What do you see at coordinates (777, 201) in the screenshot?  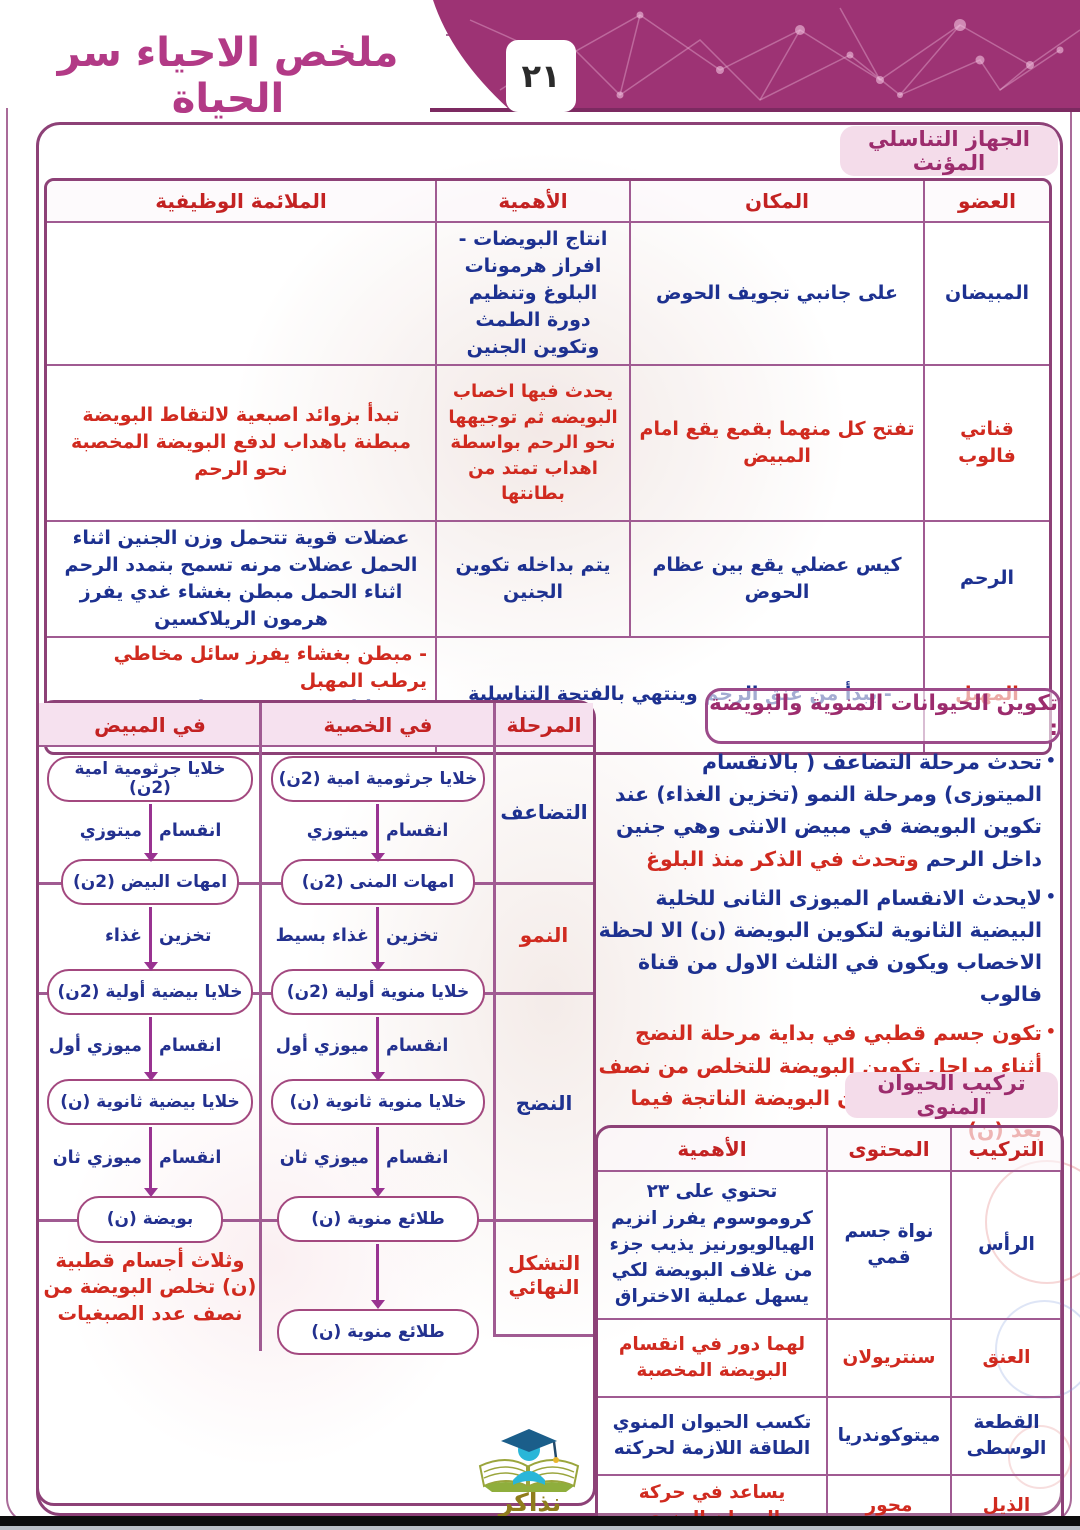 I see `col-location: المكان` at bounding box center [777, 201].